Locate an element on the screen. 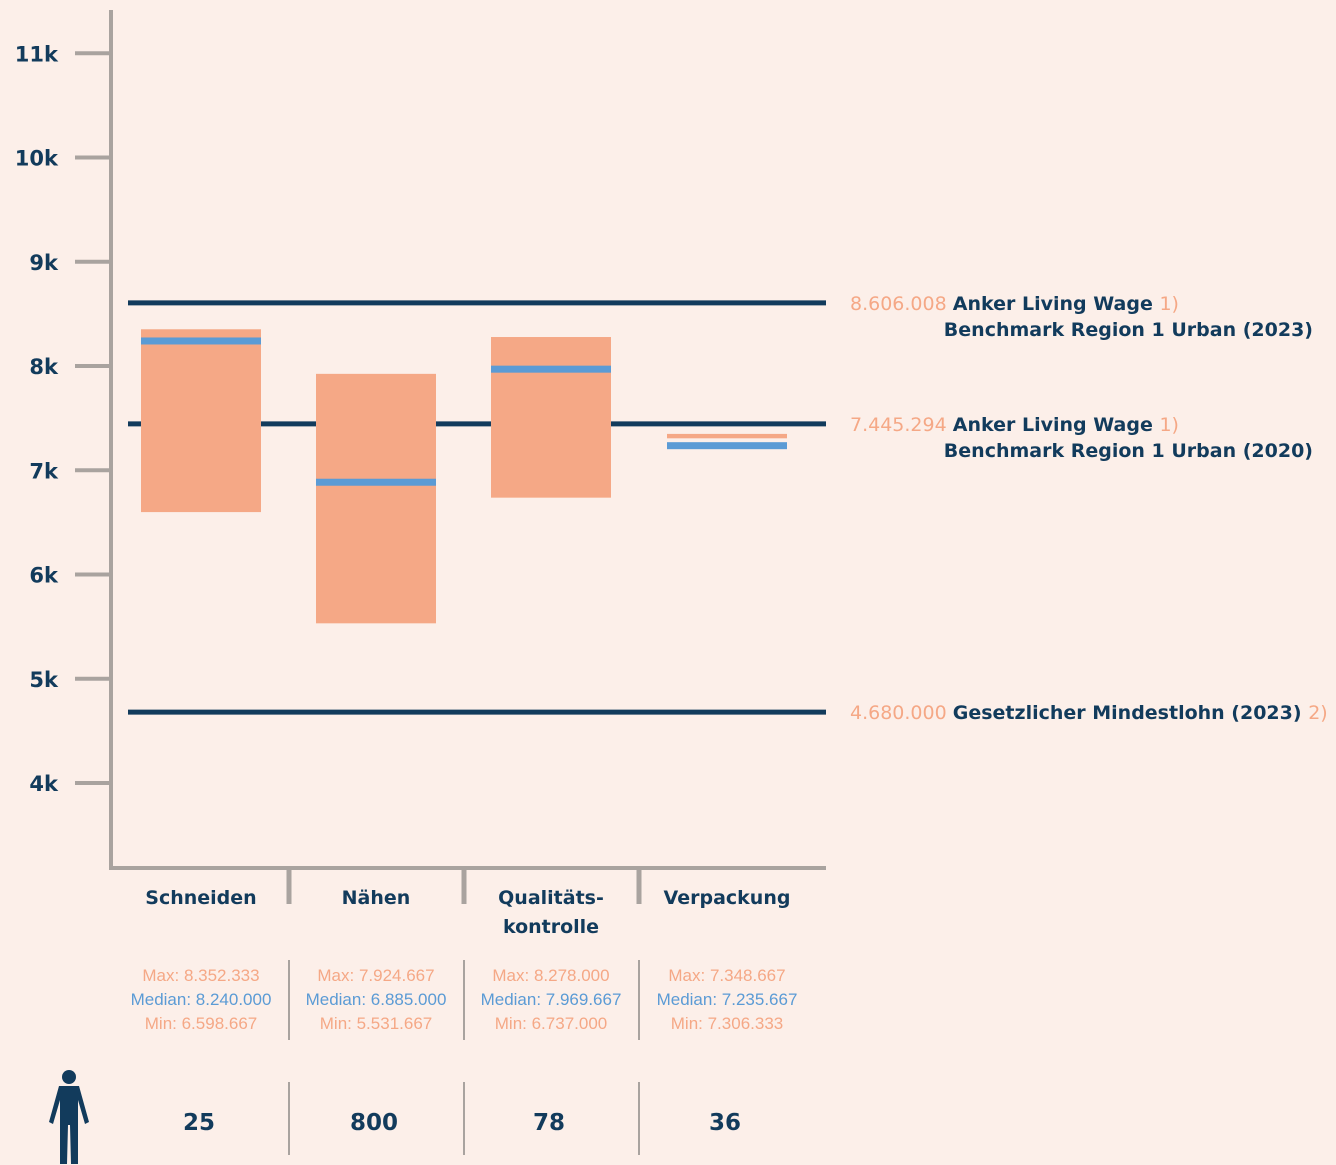  reference-value: 7.445.294 is located at coordinates (901, 425).